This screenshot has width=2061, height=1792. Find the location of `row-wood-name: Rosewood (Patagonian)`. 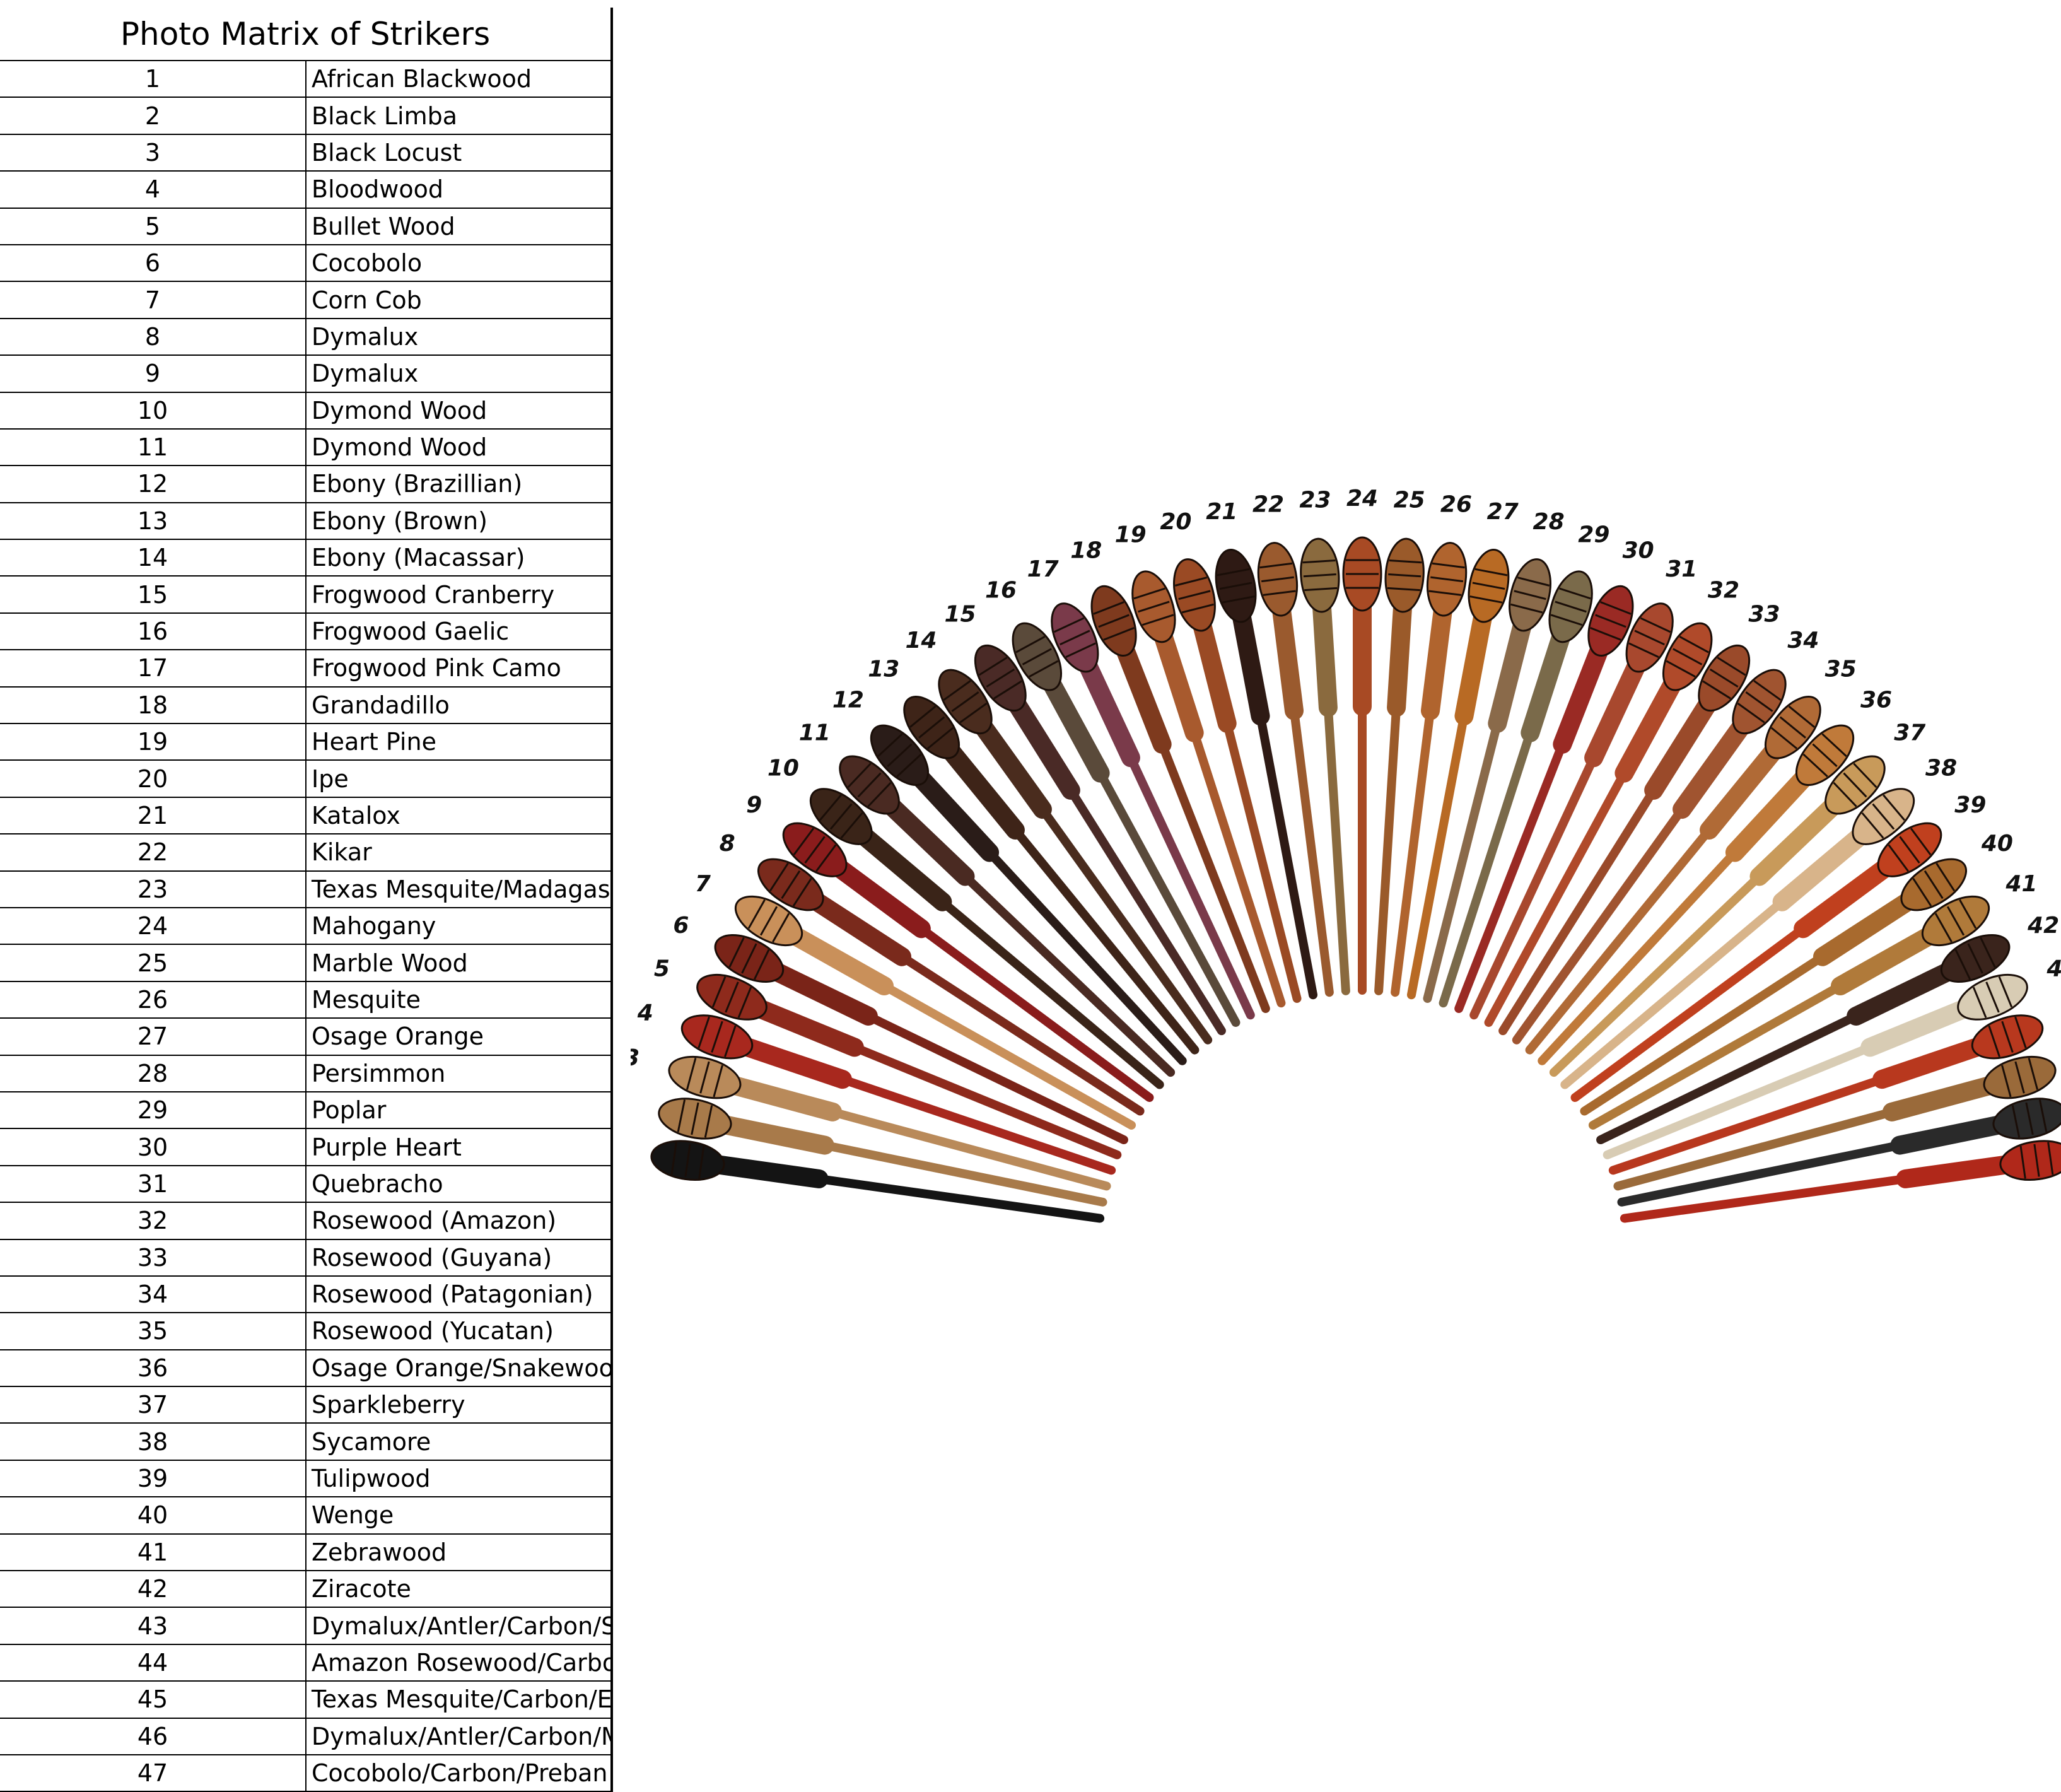

row-wood-name: Rosewood (Patagonian) is located at coordinates (459, 1294).